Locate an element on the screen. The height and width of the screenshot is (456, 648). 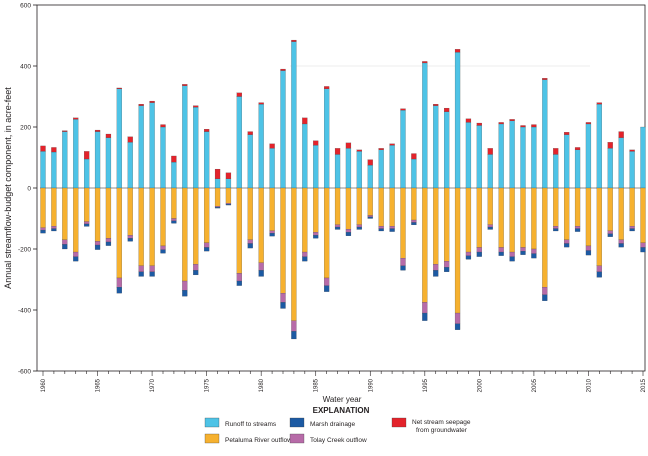
bar-marsh-1981 is located at coordinates (272, 235).